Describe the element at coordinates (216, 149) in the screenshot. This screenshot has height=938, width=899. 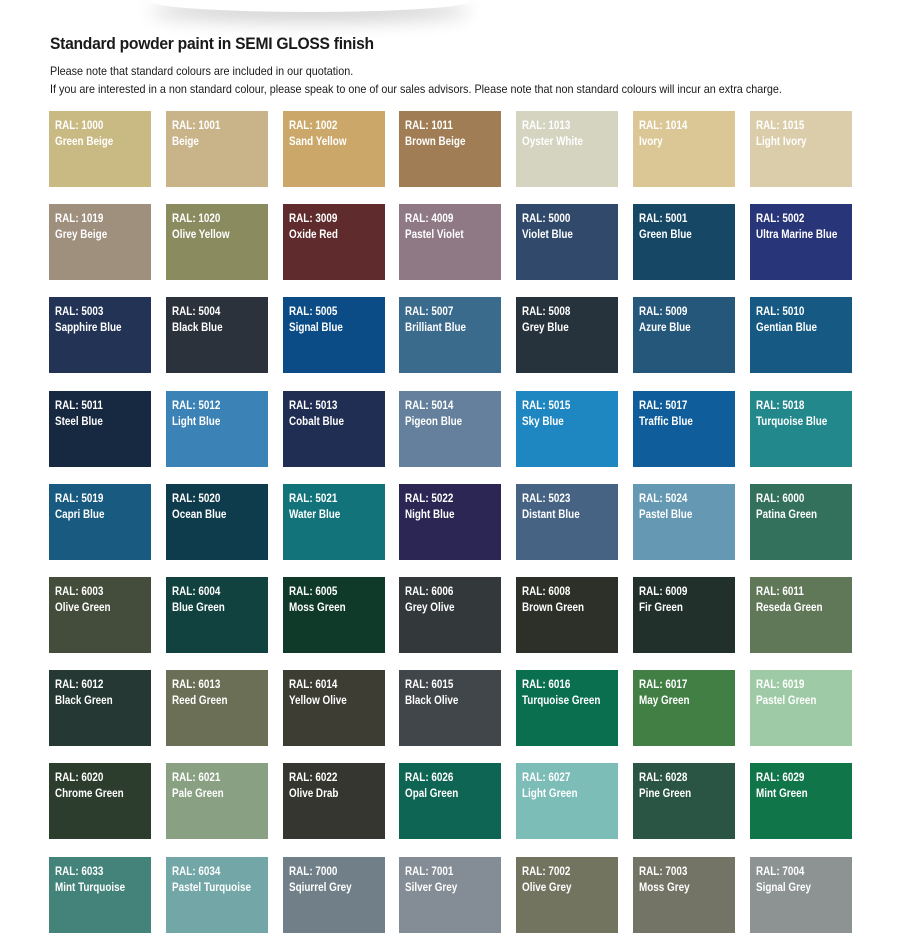
I see `colour-swatch: RAL: 1001 Beige` at that location.